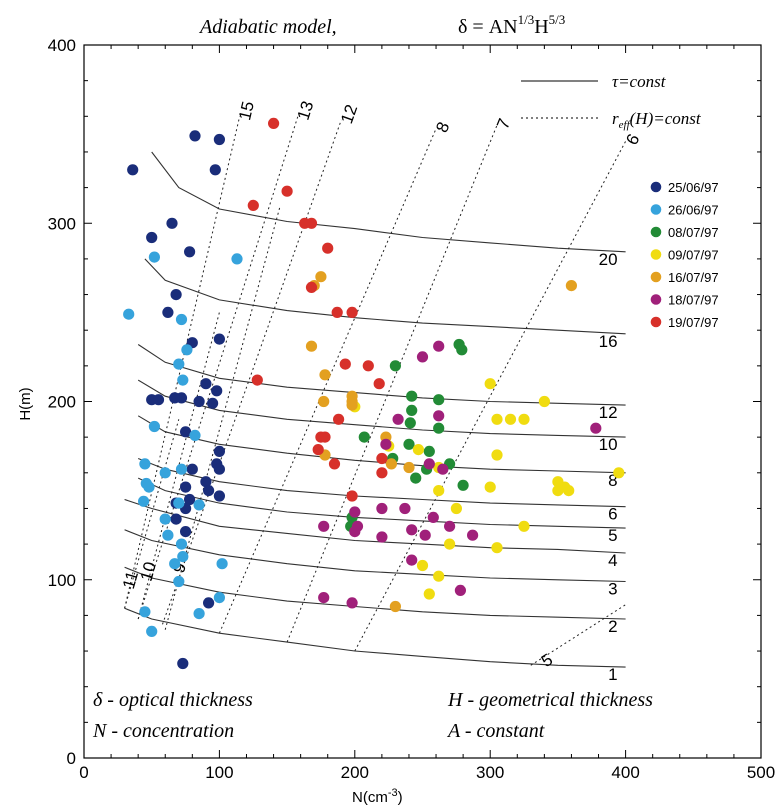 This screenshot has width=780, height=809. Describe the element at coordinates (246, 110) in the screenshot. I see `reff-line-label: 15` at that location.